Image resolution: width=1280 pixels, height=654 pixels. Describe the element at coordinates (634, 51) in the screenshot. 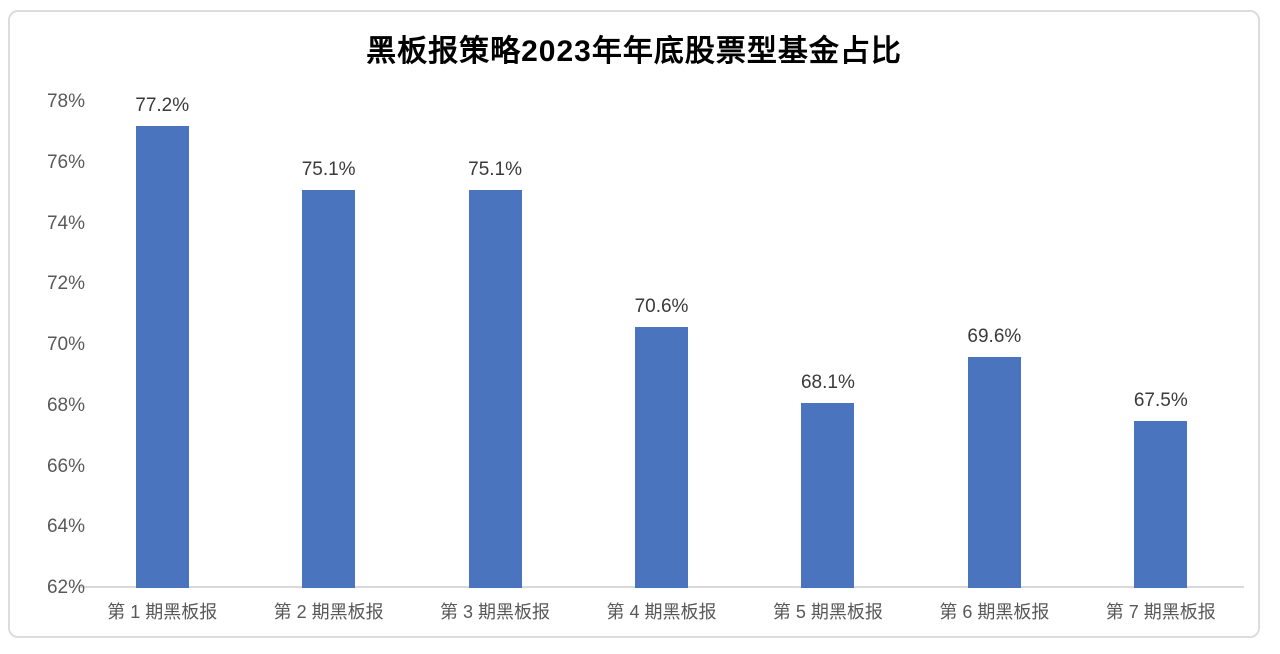

I see `chart-title: 黑板报策略2023年年底股票型基金占比` at that location.